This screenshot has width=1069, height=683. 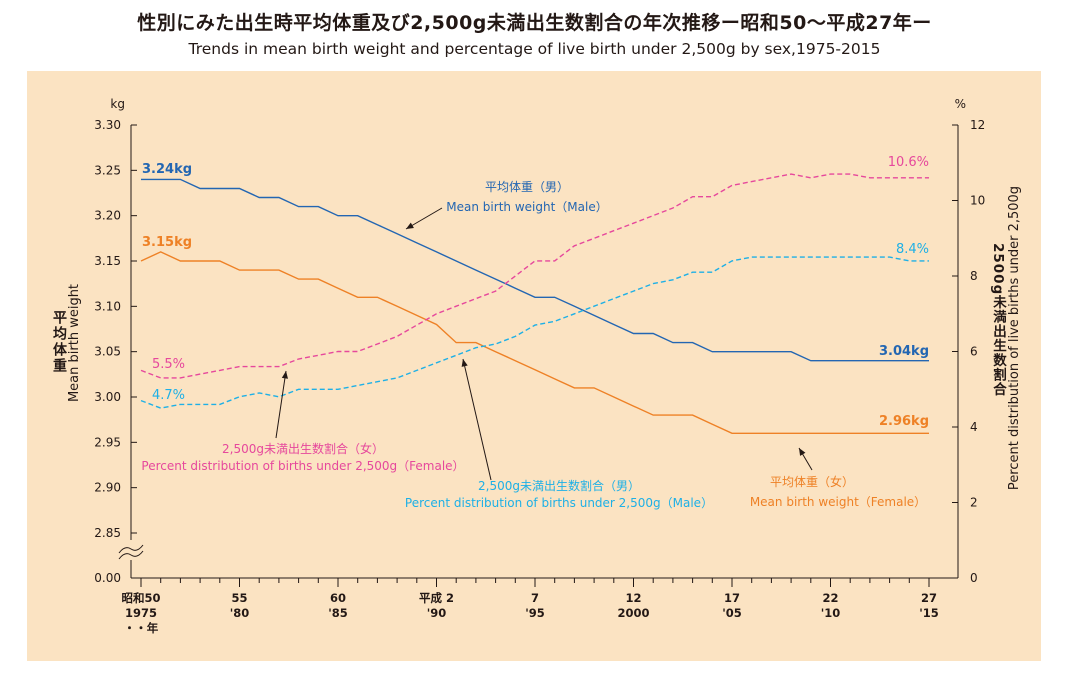 I want to click on right-tick-label: 0, so click(x=974, y=578).